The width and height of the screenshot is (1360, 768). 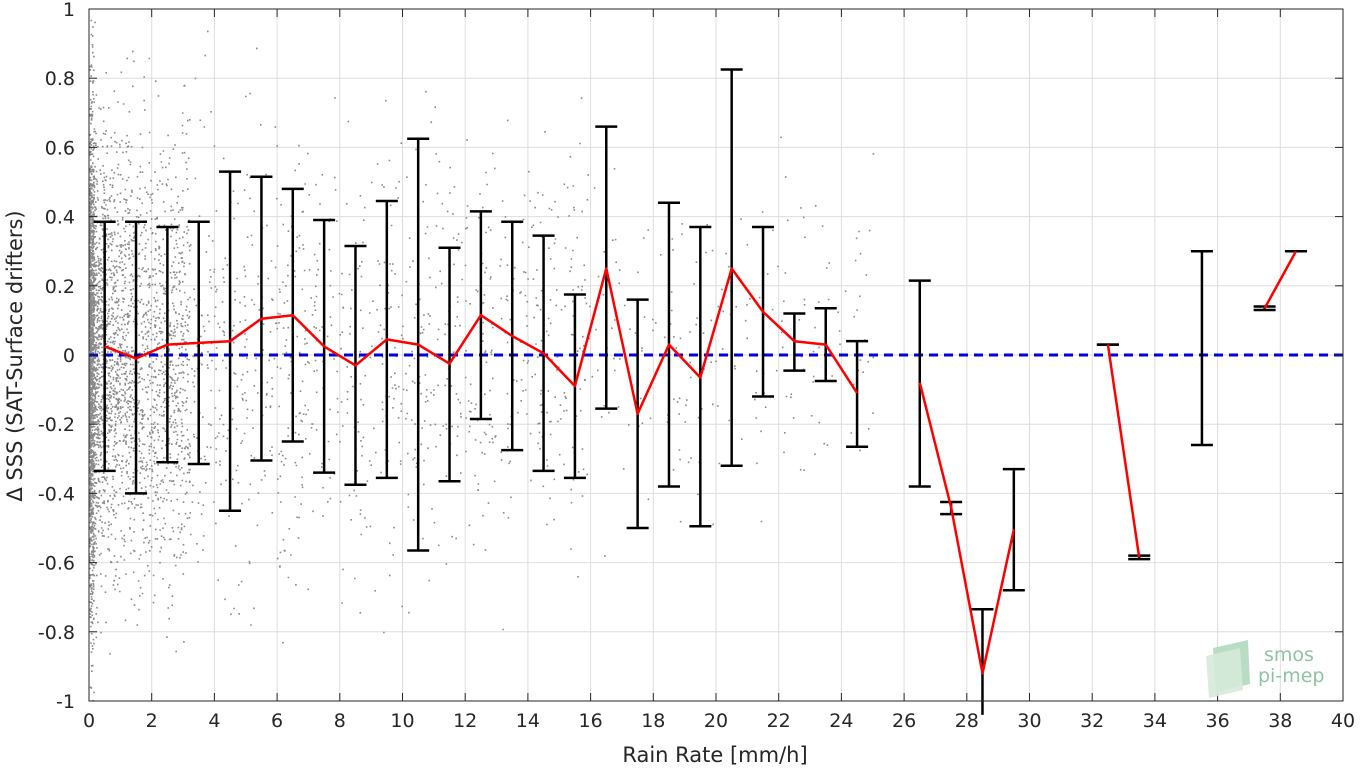 What do you see at coordinates (1289, 655) in the screenshot?
I see `logo-text-line1: smos` at bounding box center [1289, 655].